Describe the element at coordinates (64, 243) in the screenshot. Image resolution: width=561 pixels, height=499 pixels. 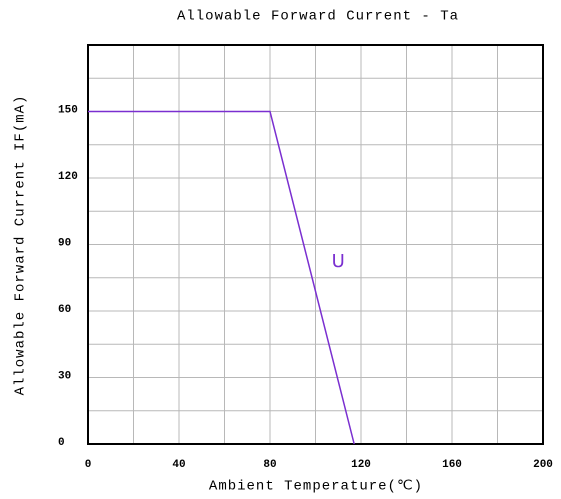
I see `y-tick-label: 90` at that location.